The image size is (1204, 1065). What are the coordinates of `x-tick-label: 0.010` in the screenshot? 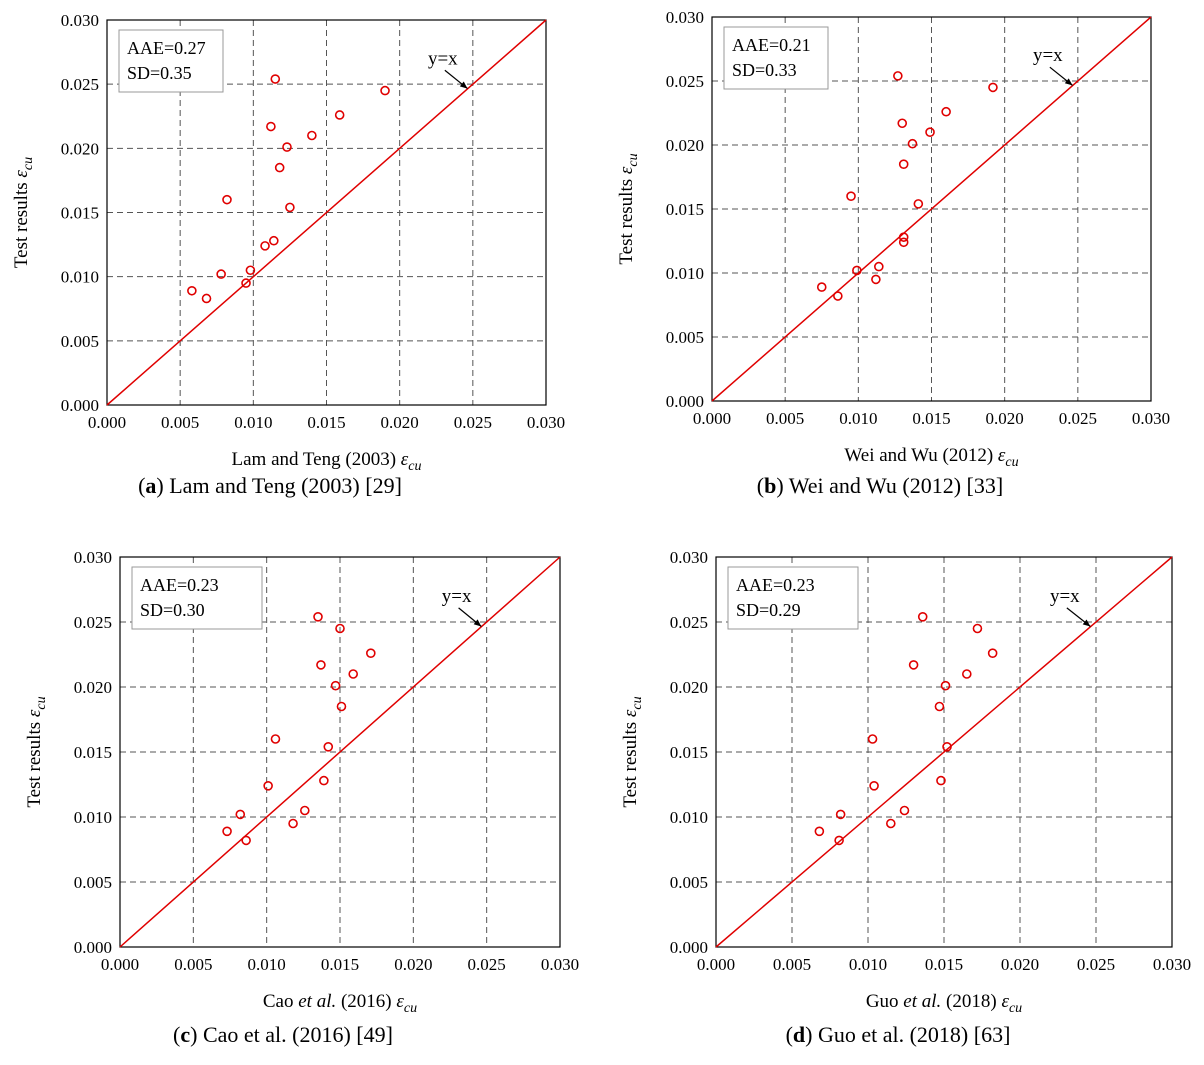 It's located at (858, 418).